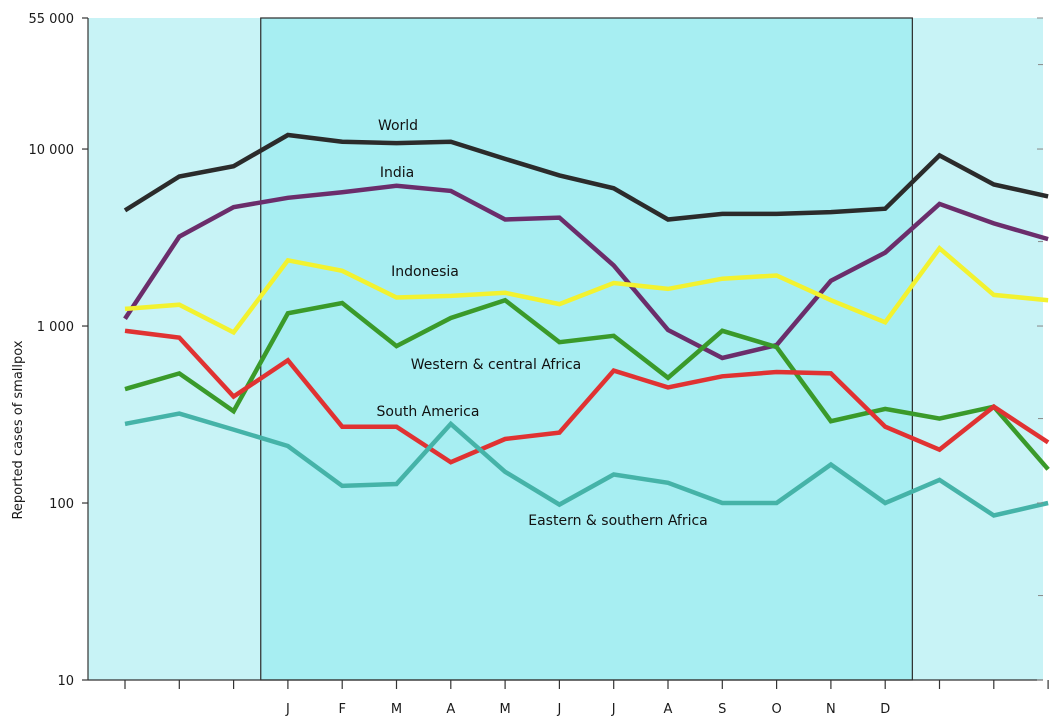 The height and width of the screenshot is (720, 1063). What do you see at coordinates (428, 412) in the screenshot?
I see `series-label-south-america: South America` at bounding box center [428, 412].